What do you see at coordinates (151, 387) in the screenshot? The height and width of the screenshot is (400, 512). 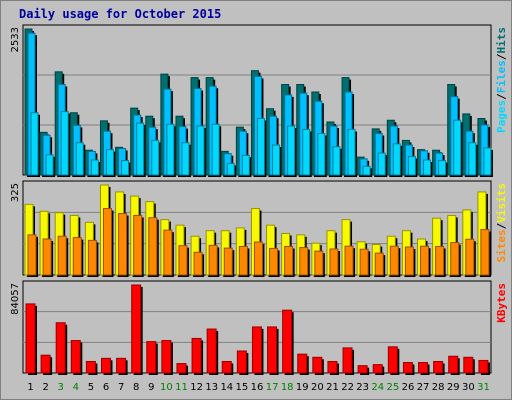 I see `x-tick-label: 9` at bounding box center [151, 387].